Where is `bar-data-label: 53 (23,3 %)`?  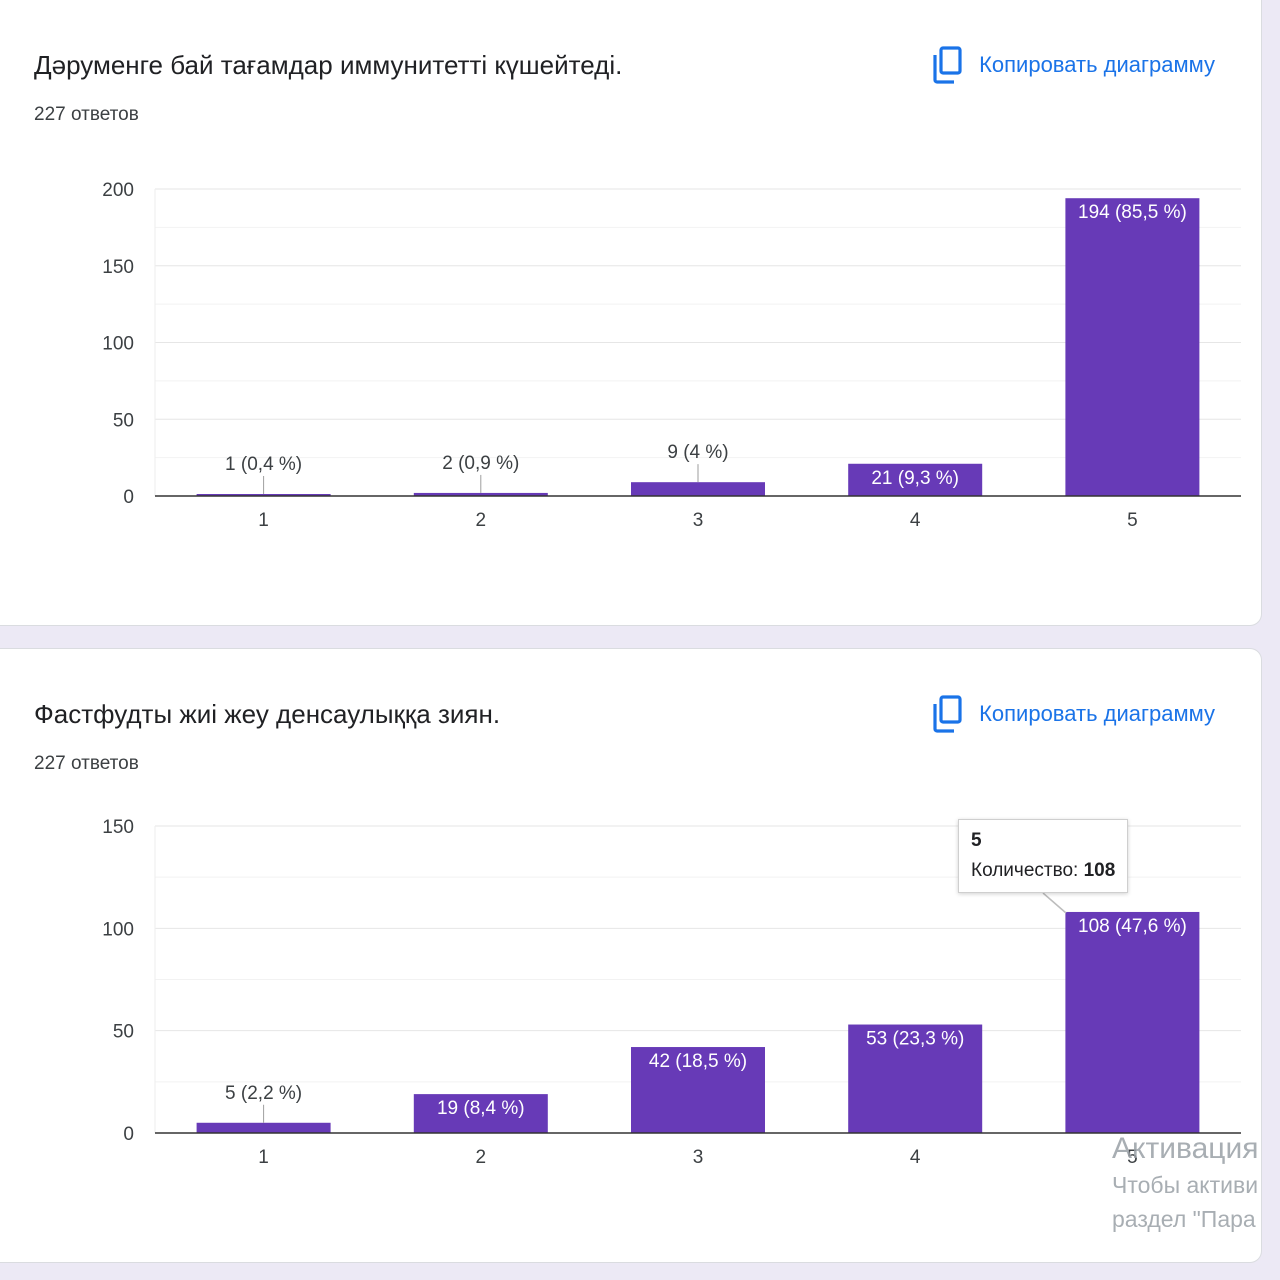
bar-data-label: 53 (23,3 %) is located at coordinates (915, 1039).